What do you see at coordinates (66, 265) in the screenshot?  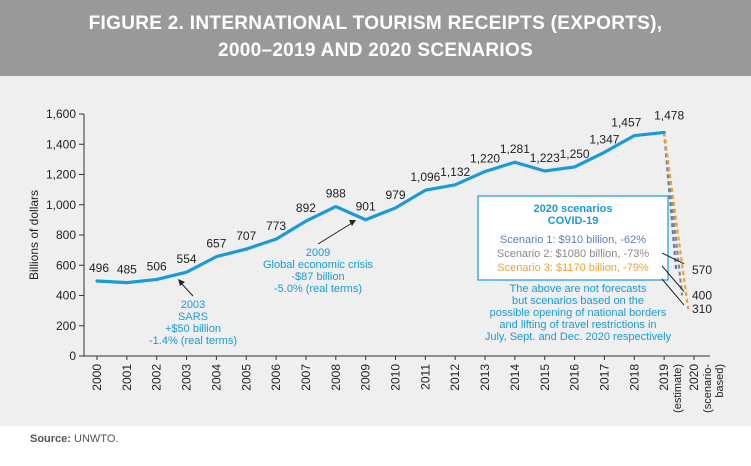 I see `y-tick-label: 600` at bounding box center [66, 265].